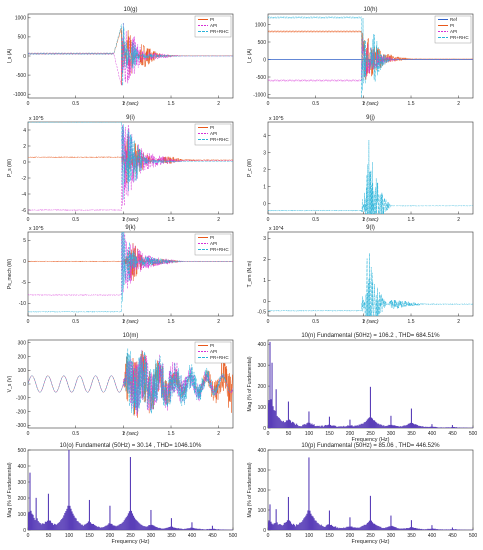  Describe the element at coordinates (22, 467) in the screenshot. I see `y-tick-label: 400` at that location.